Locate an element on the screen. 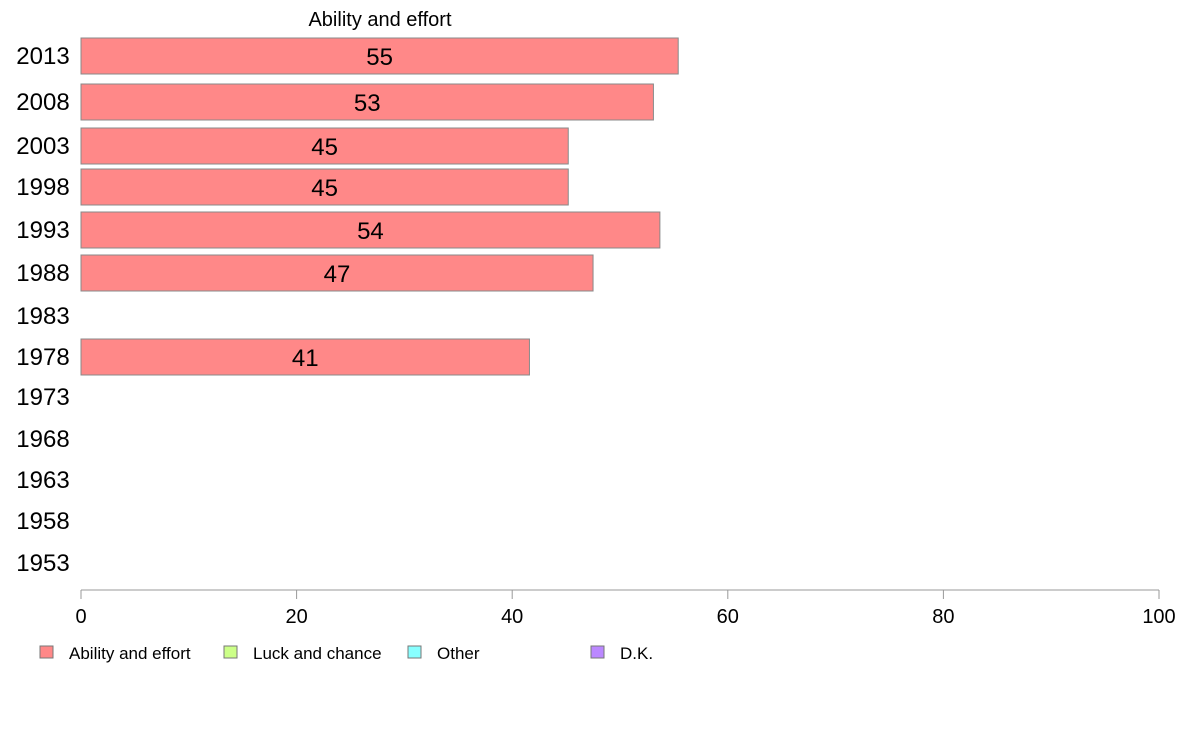 This screenshot has height=736, width=1188. y-tick-label: 1963 is located at coordinates (42, 480).